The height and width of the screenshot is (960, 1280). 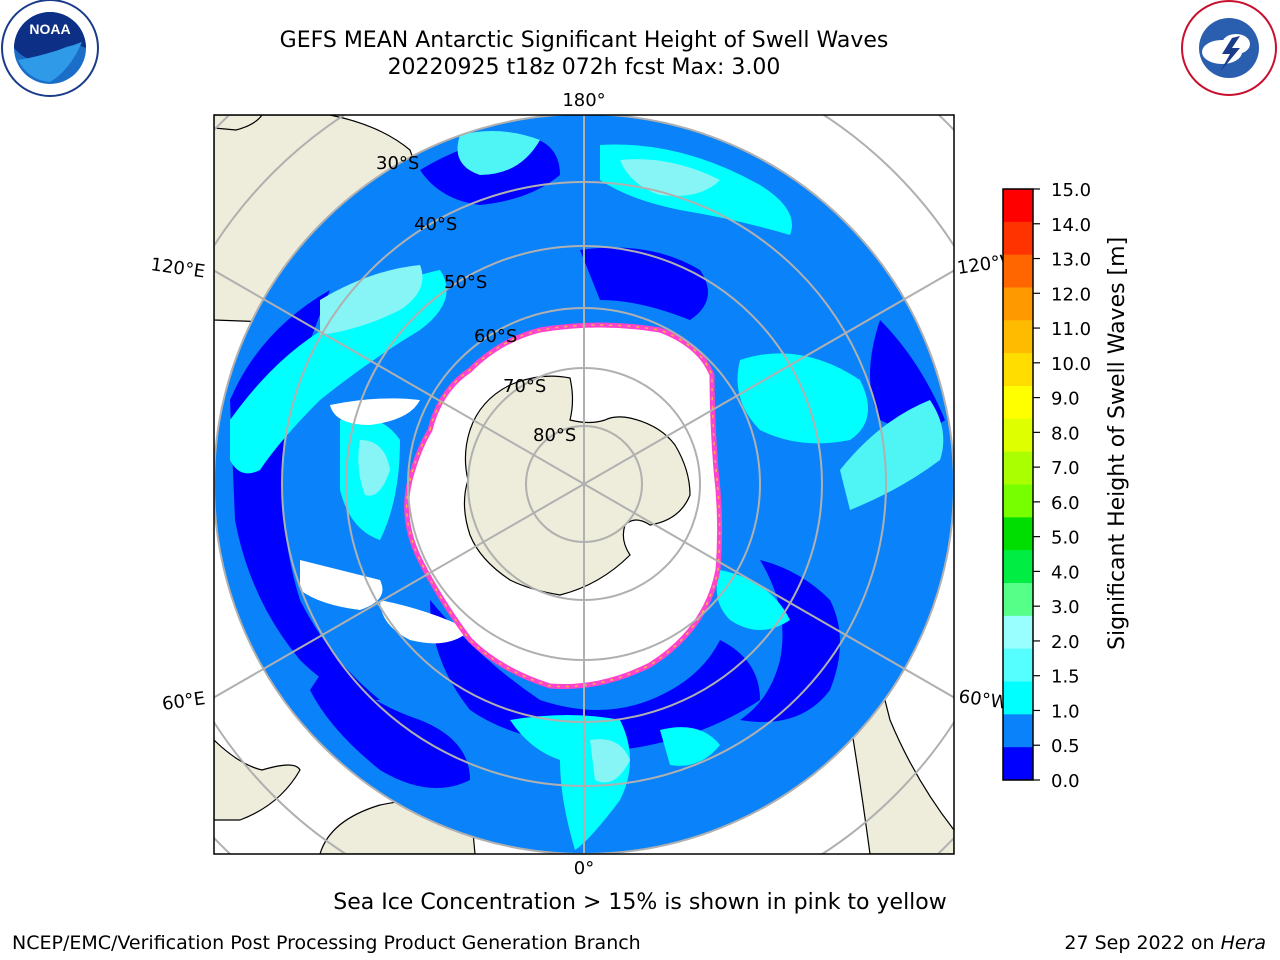 I want to click on lat-label-50s: 50°S, so click(x=465, y=282).